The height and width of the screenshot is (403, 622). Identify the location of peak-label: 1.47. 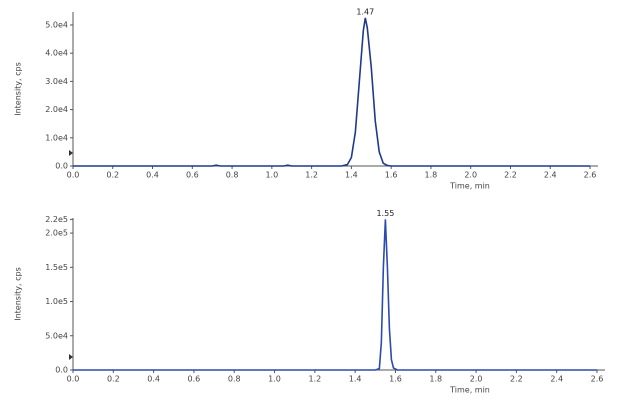
(365, 11).